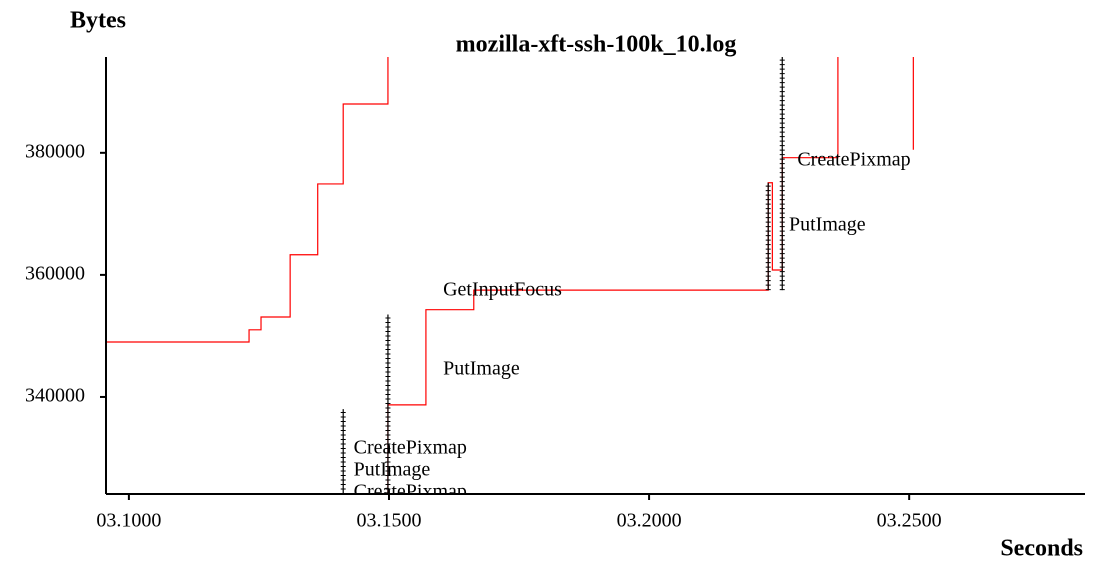  I want to click on x-tick-label: 03.1000, so click(128, 521).